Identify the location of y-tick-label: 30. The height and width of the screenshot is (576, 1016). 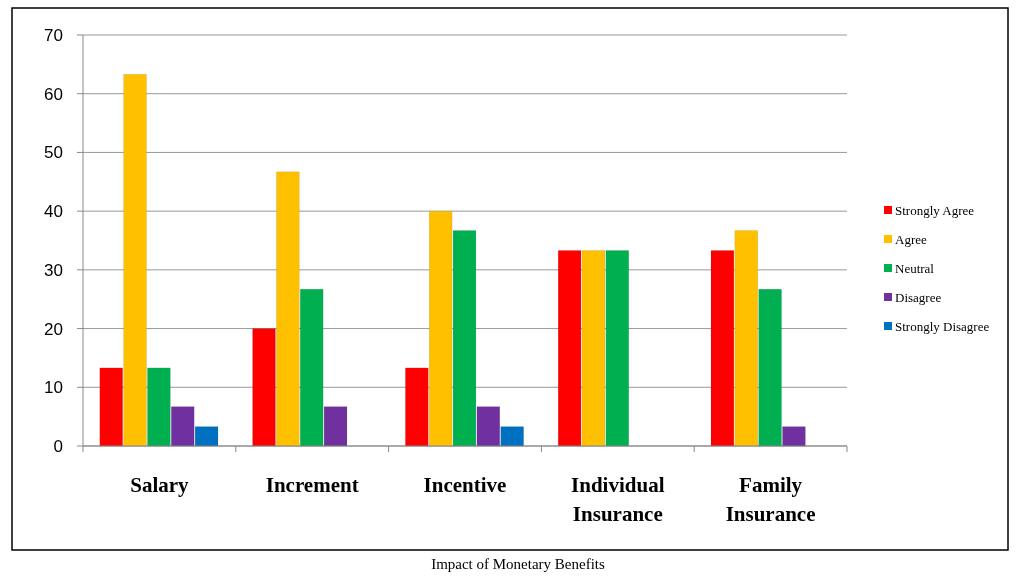
(53, 270).